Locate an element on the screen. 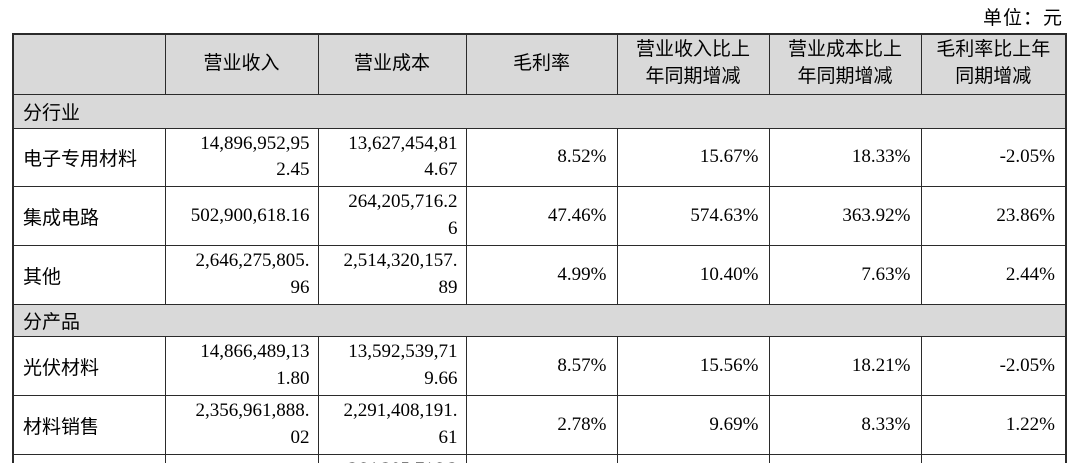 This screenshot has width=1080, height=463. gross-margin-cell: 4.99% is located at coordinates (541, 275).